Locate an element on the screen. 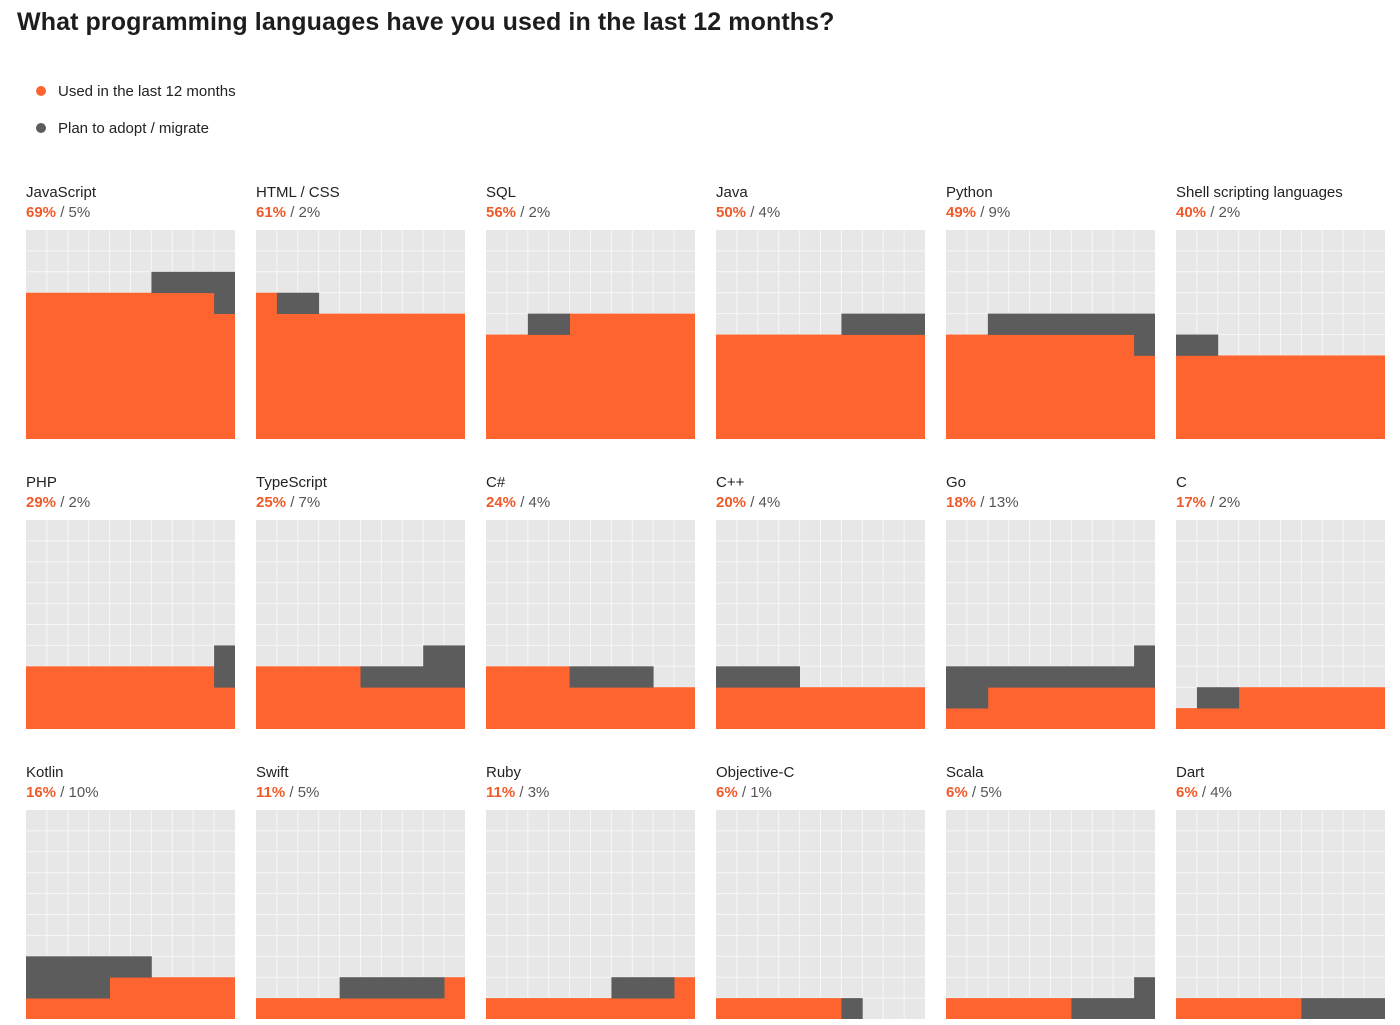 The image size is (1400, 1025). tile-used-percent: 17% is located at coordinates (1191, 502).